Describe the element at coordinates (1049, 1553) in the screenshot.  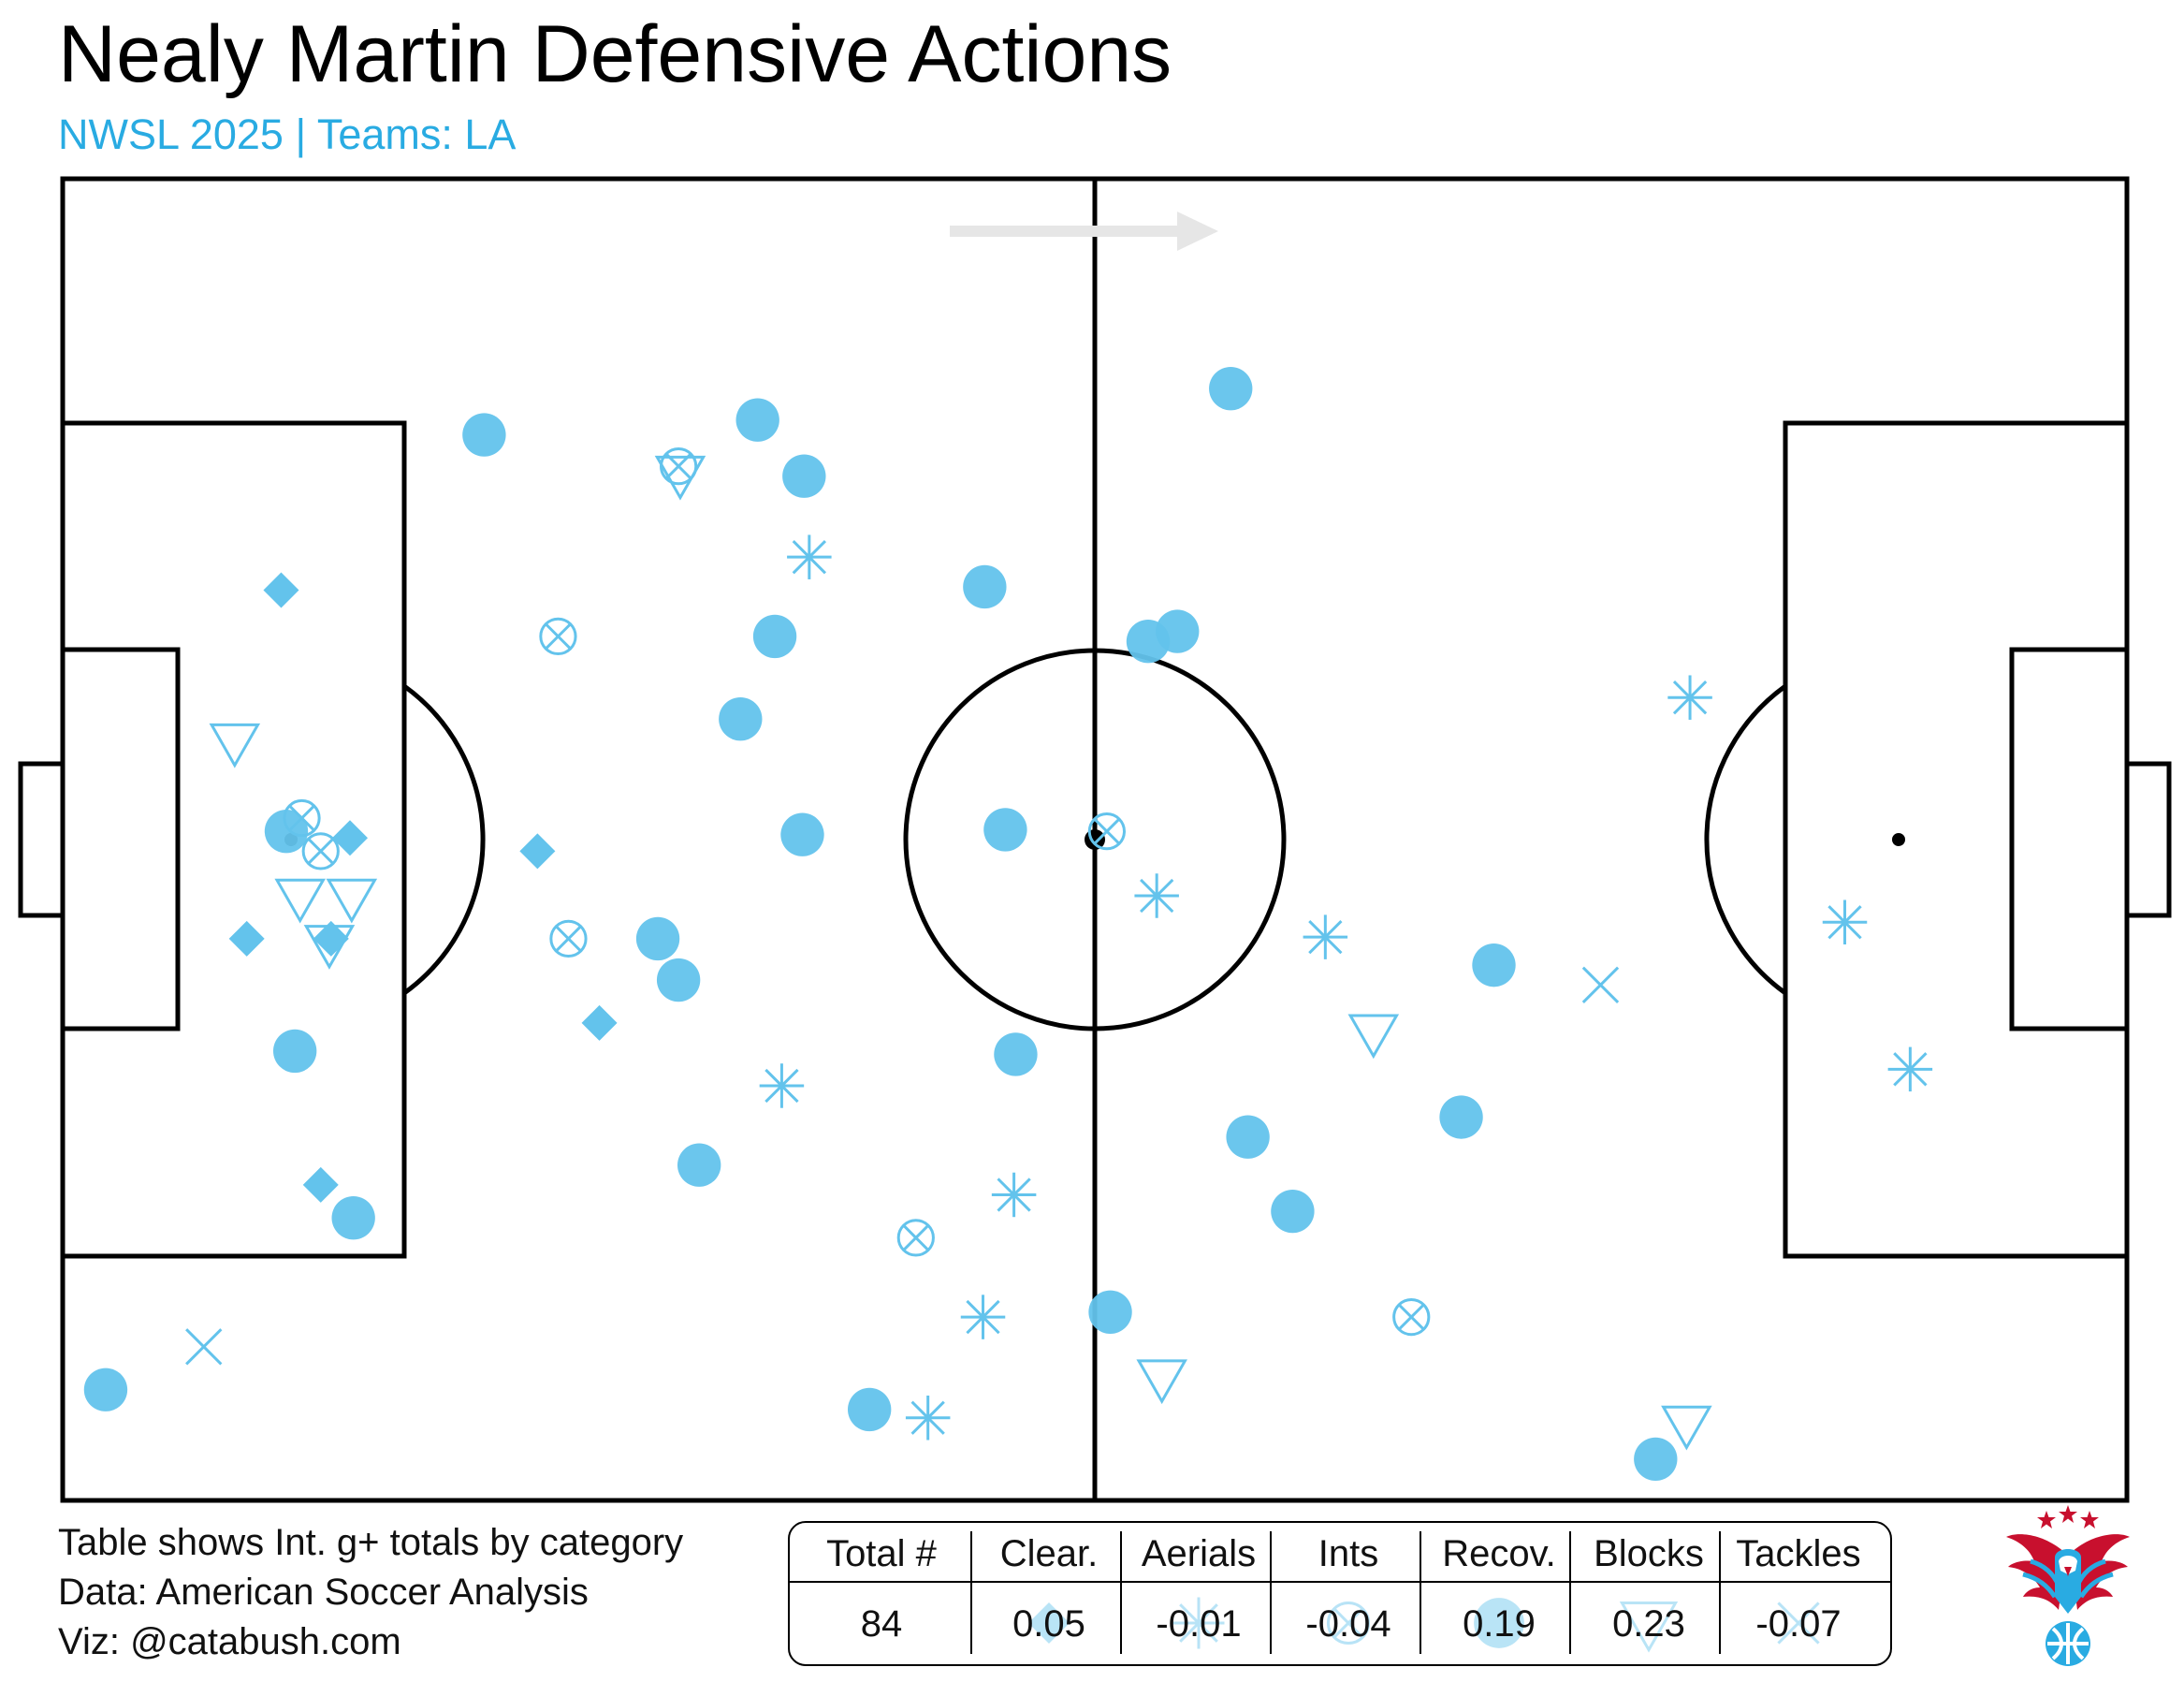
I see `stats-header-1: Clear.` at that location.